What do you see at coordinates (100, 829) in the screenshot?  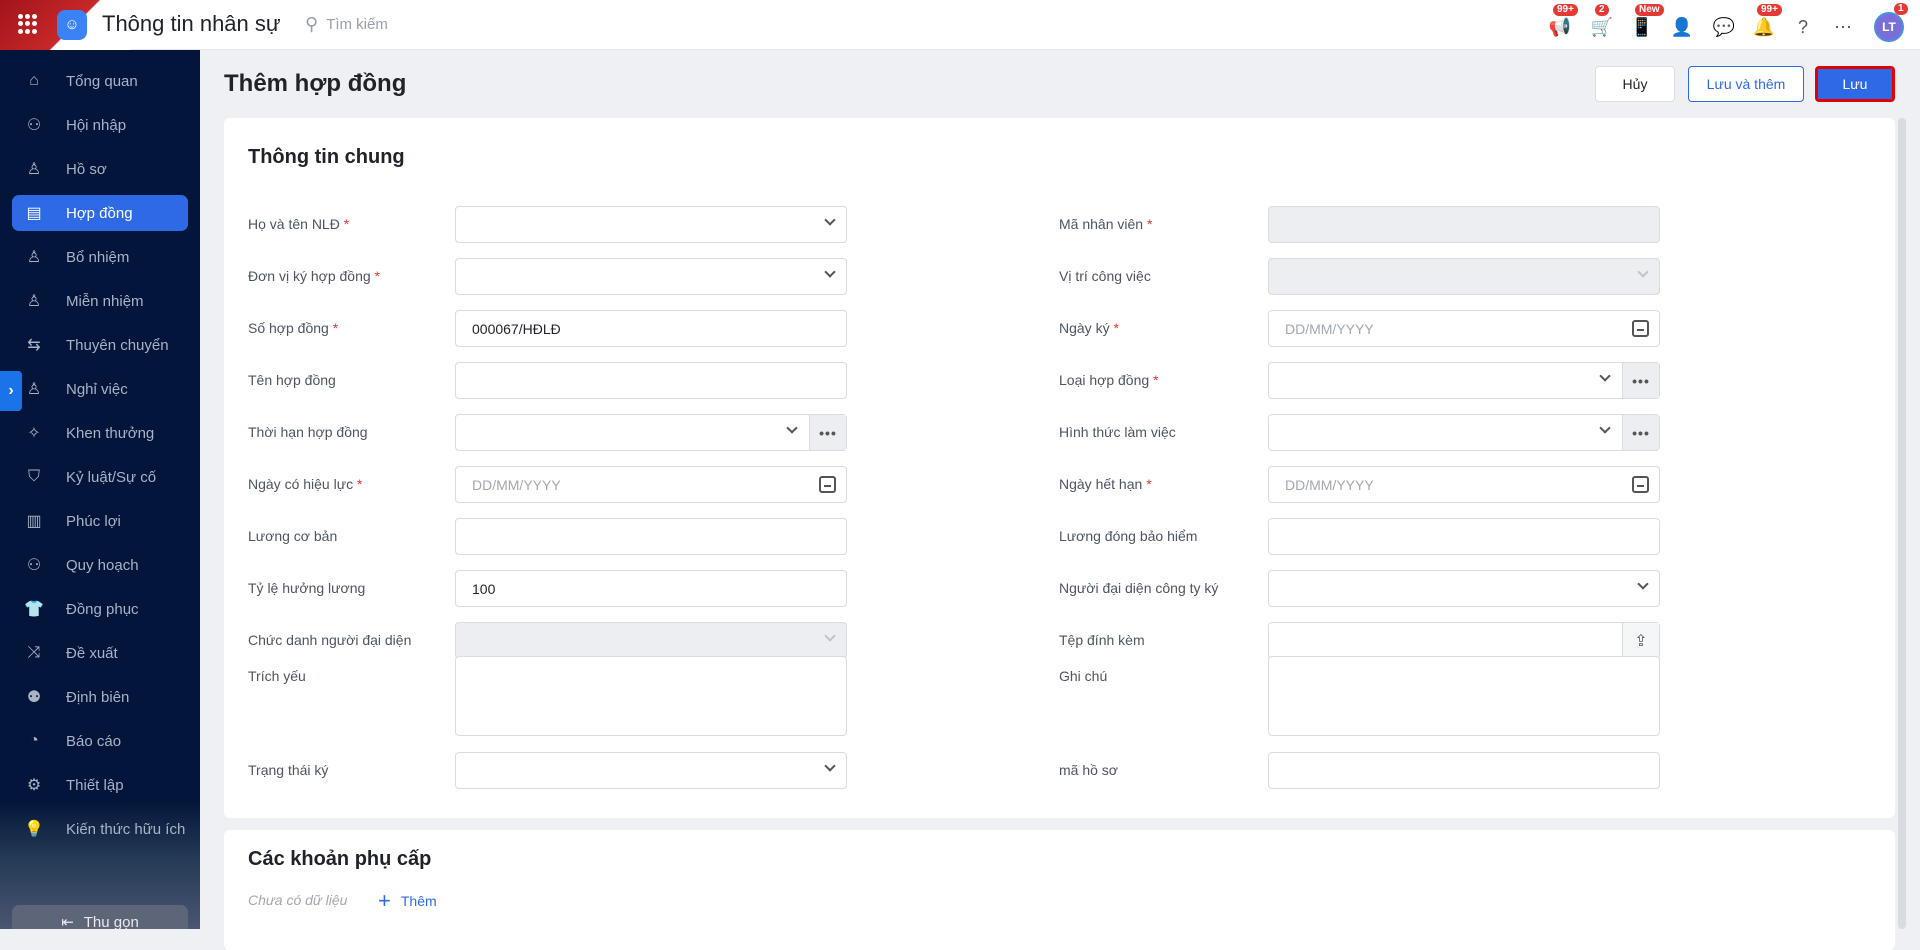 I see `sidebar-item: 💡 Kiến thức hữu ích` at bounding box center [100, 829].